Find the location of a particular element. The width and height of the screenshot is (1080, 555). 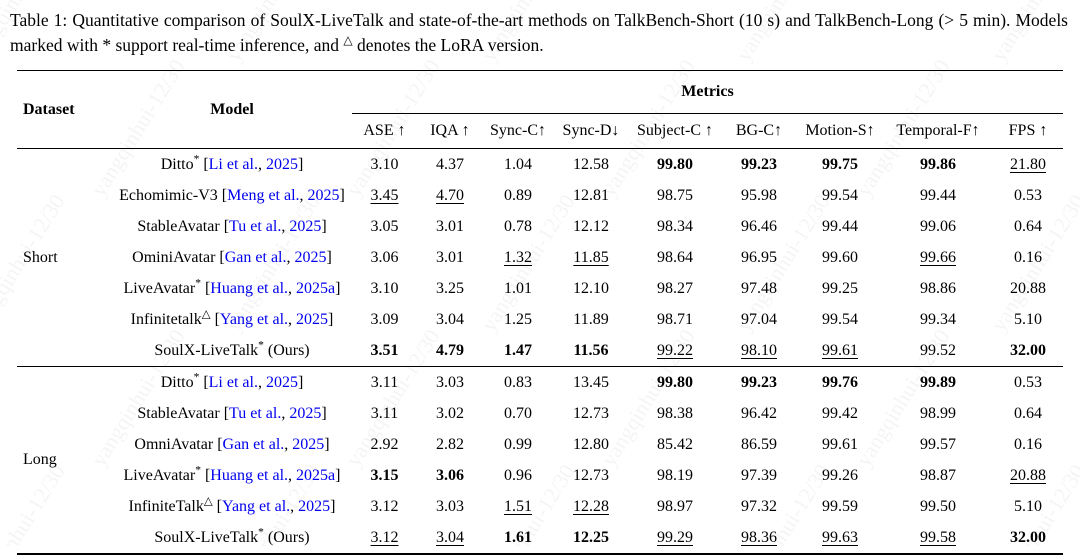

metric-value: 99.58 is located at coordinates (938, 537).